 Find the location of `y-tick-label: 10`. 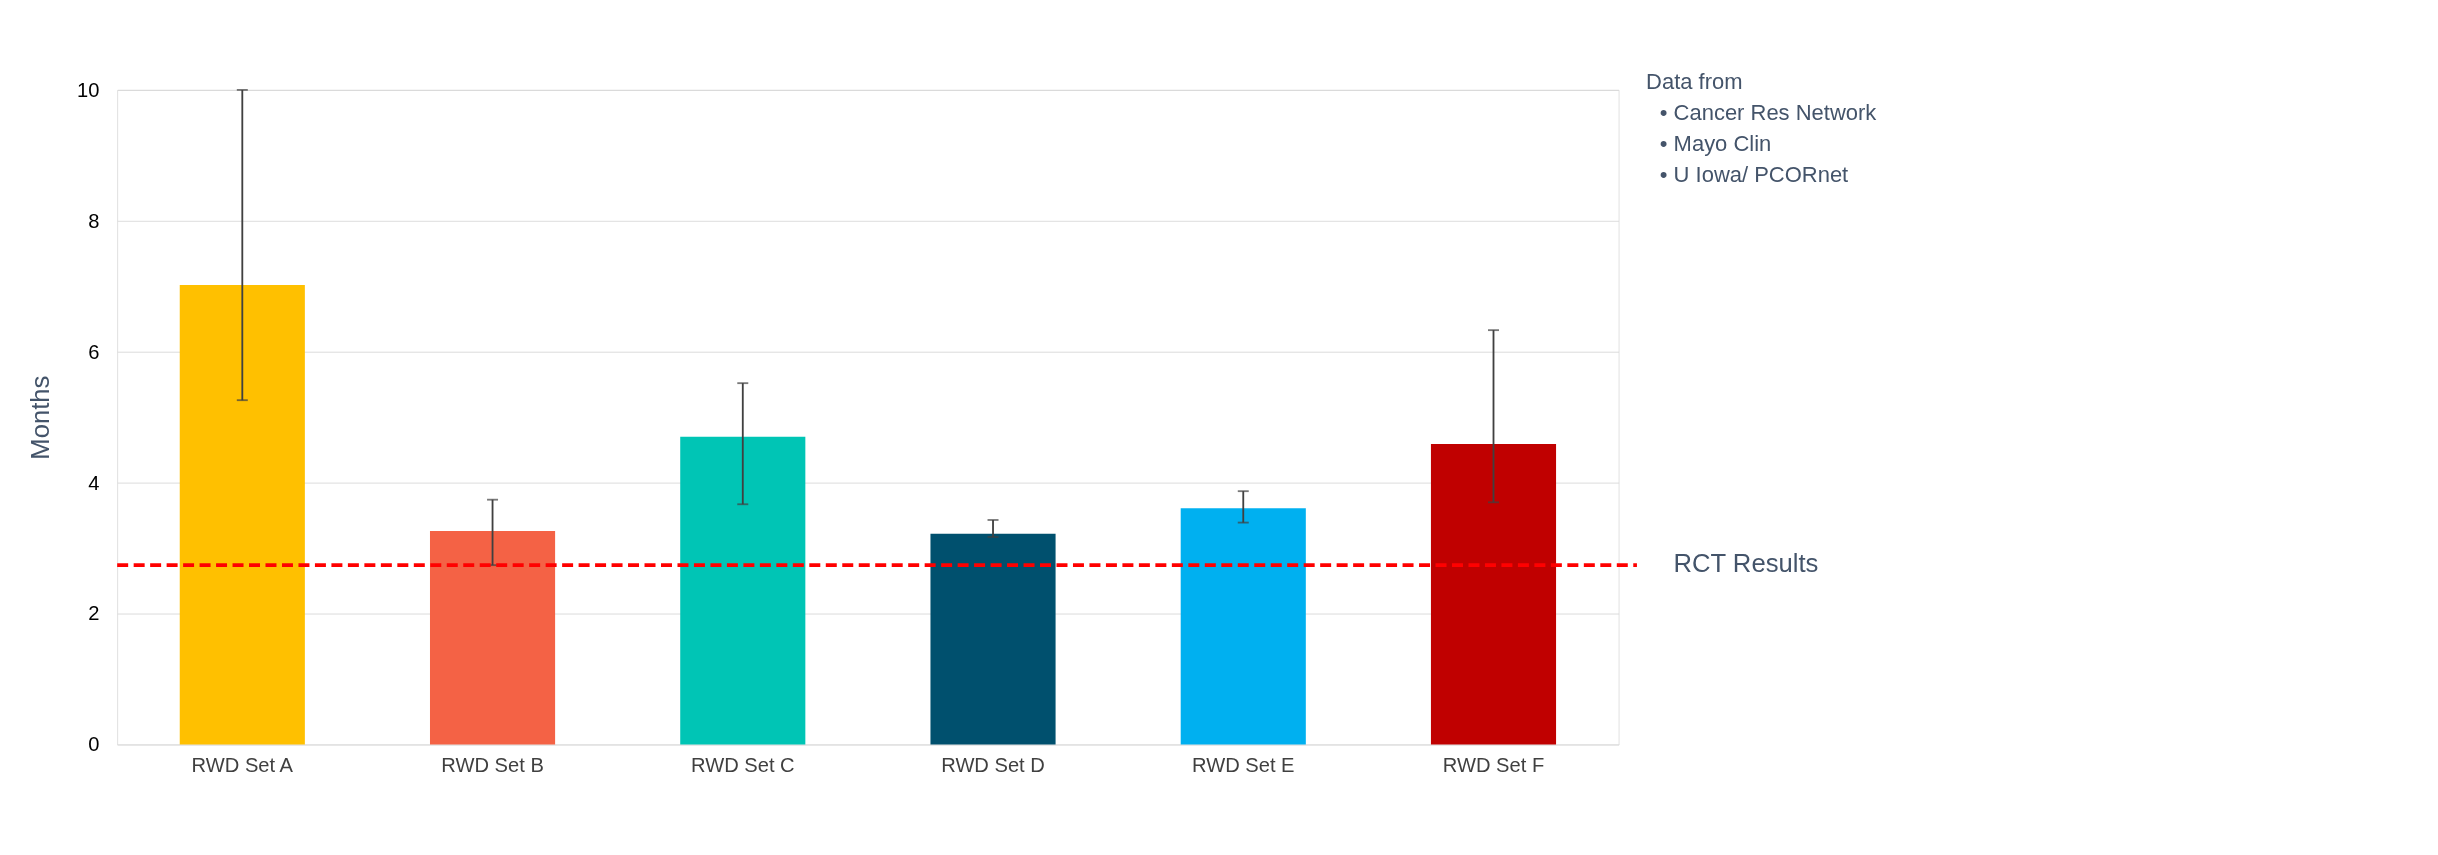

y-tick-label: 10 is located at coordinates (88, 89).